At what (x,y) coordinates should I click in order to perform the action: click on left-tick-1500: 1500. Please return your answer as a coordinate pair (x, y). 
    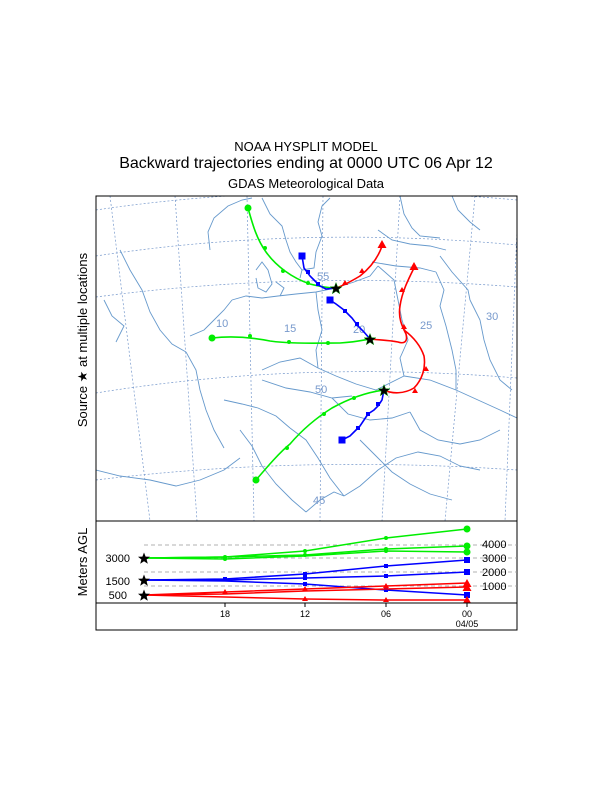
    Looking at the image, I should click on (118, 582).